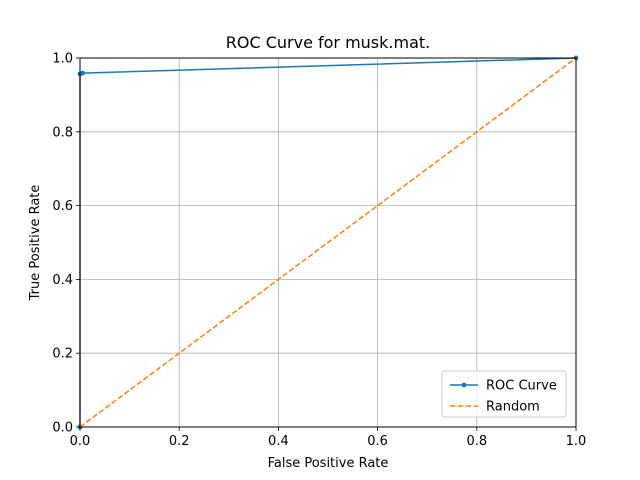 The height and width of the screenshot is (480, 640). Describe the element at coordinates (80, 441) in the screenshot. I see `x-tick-label: 0.0` at that location.